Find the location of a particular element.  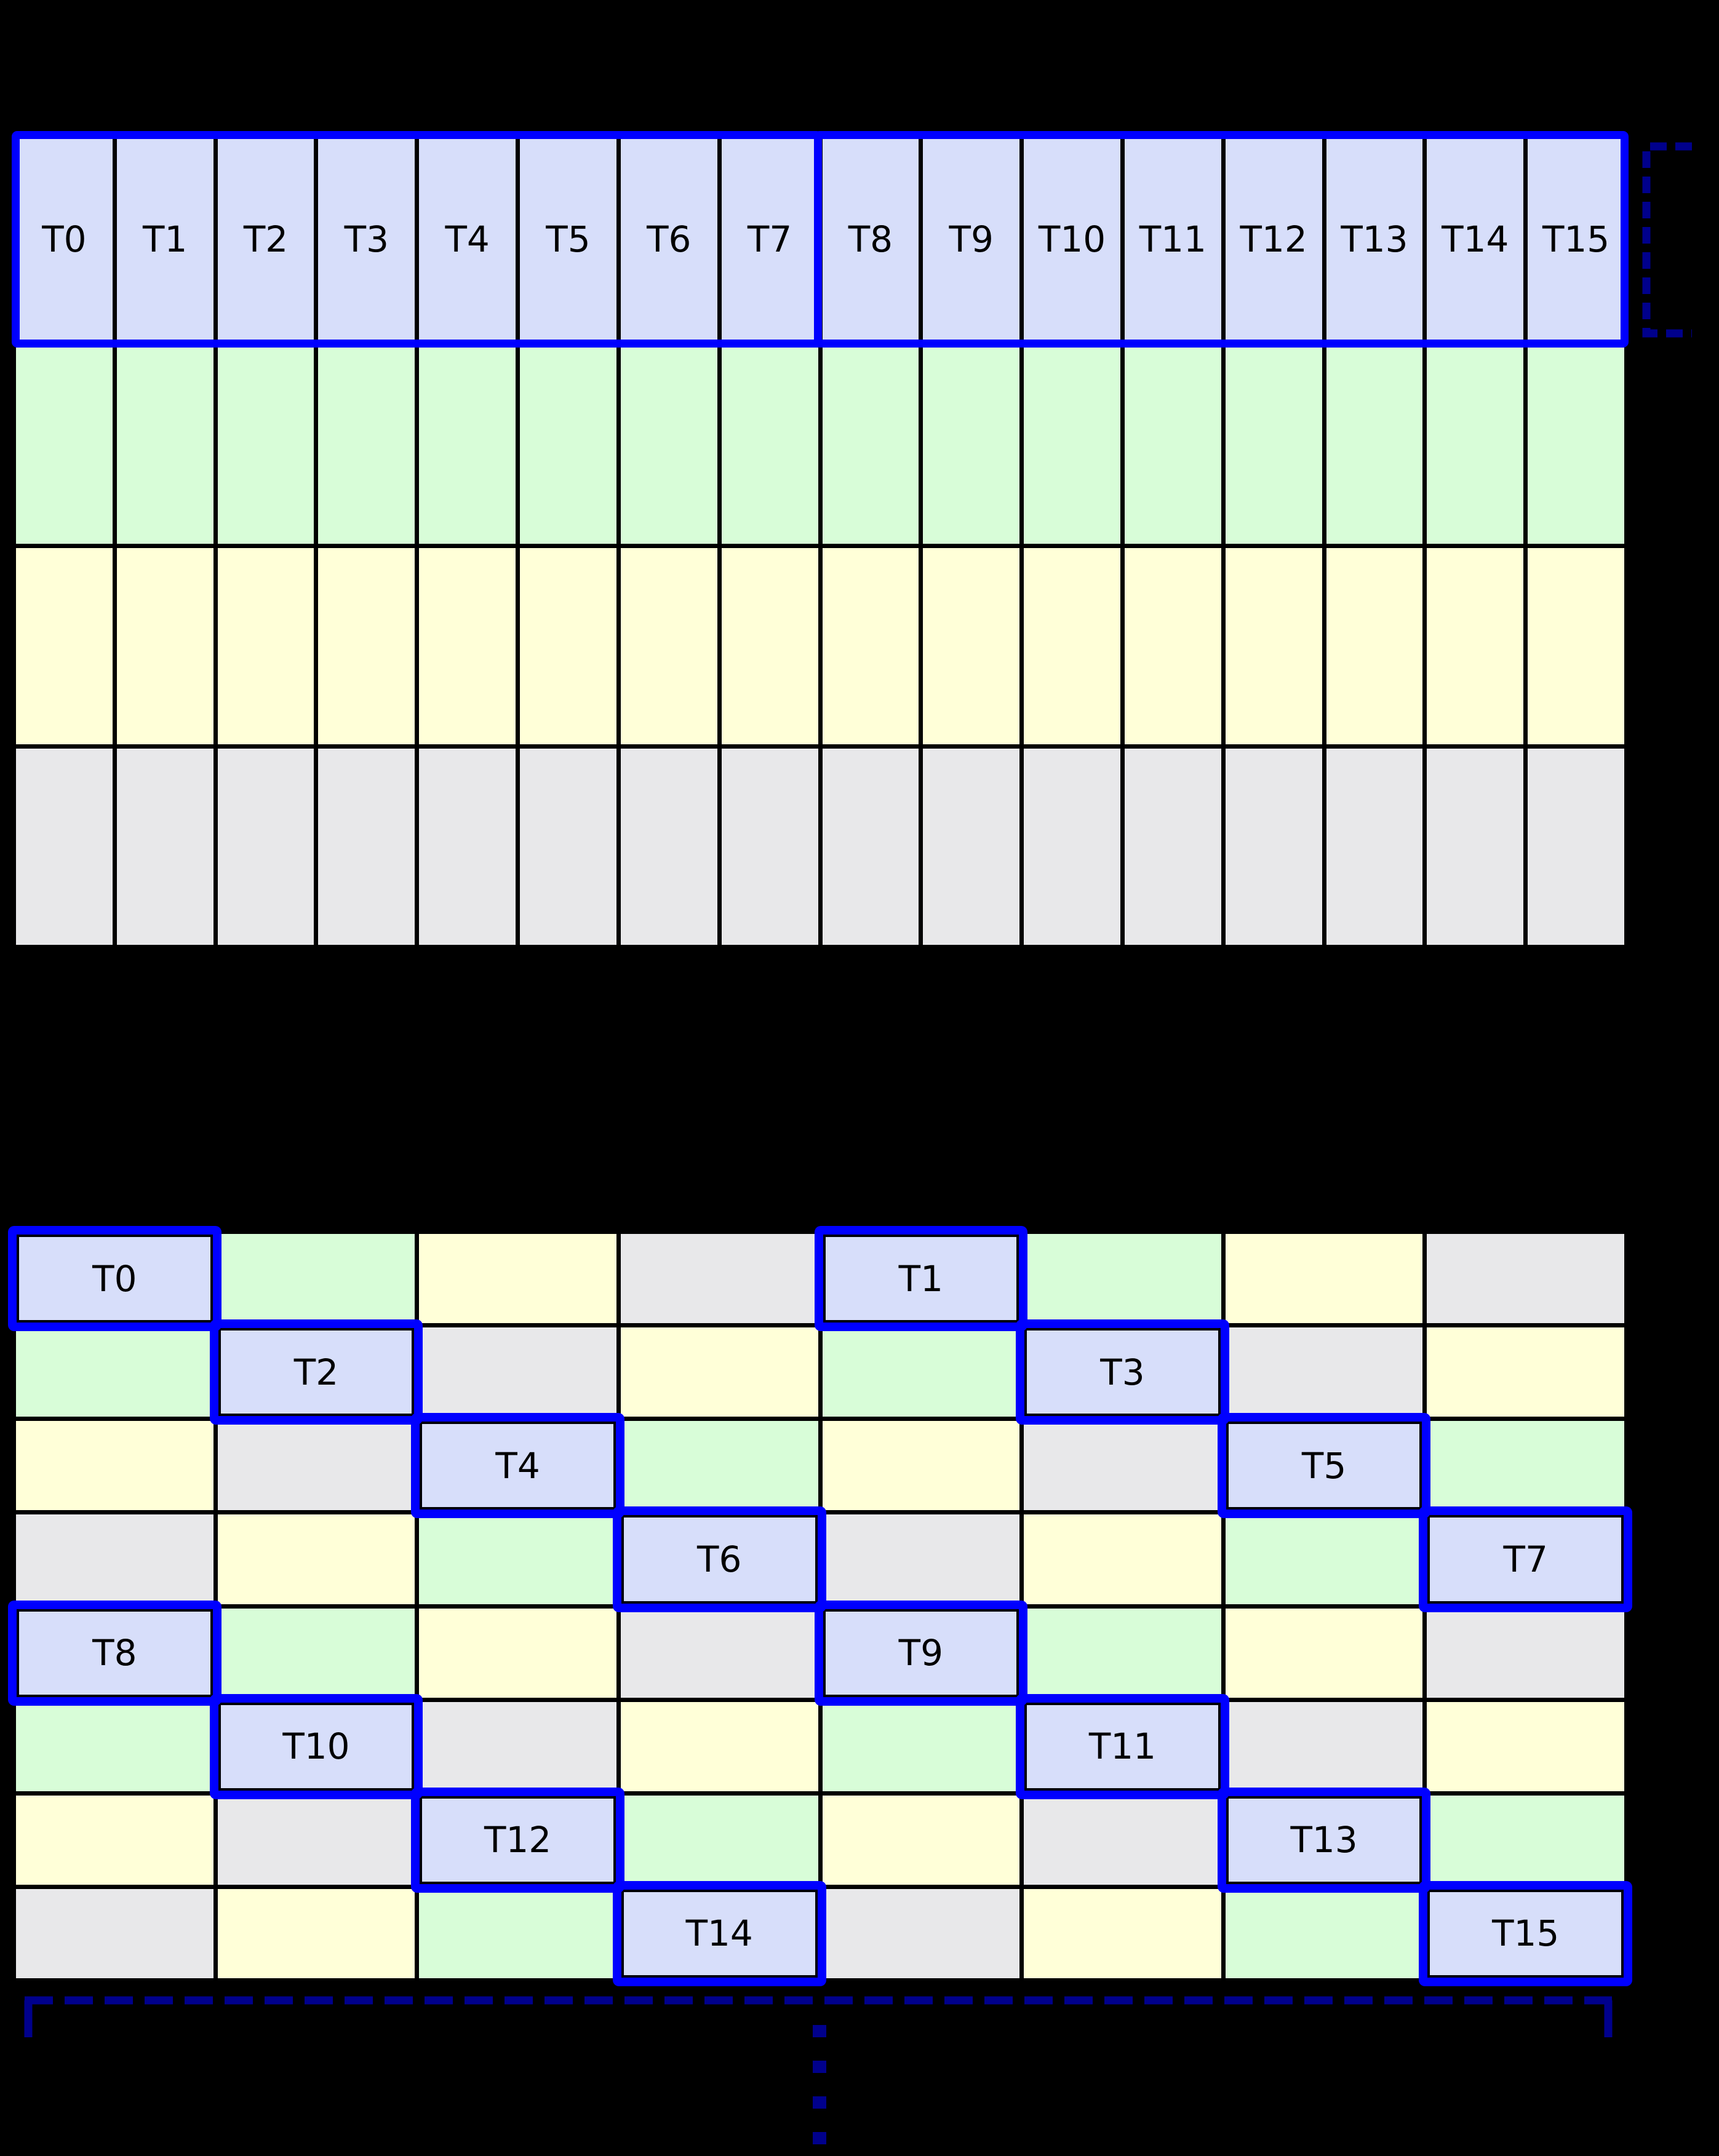

thread-label: T9 is located at coordinates (920, 1653).